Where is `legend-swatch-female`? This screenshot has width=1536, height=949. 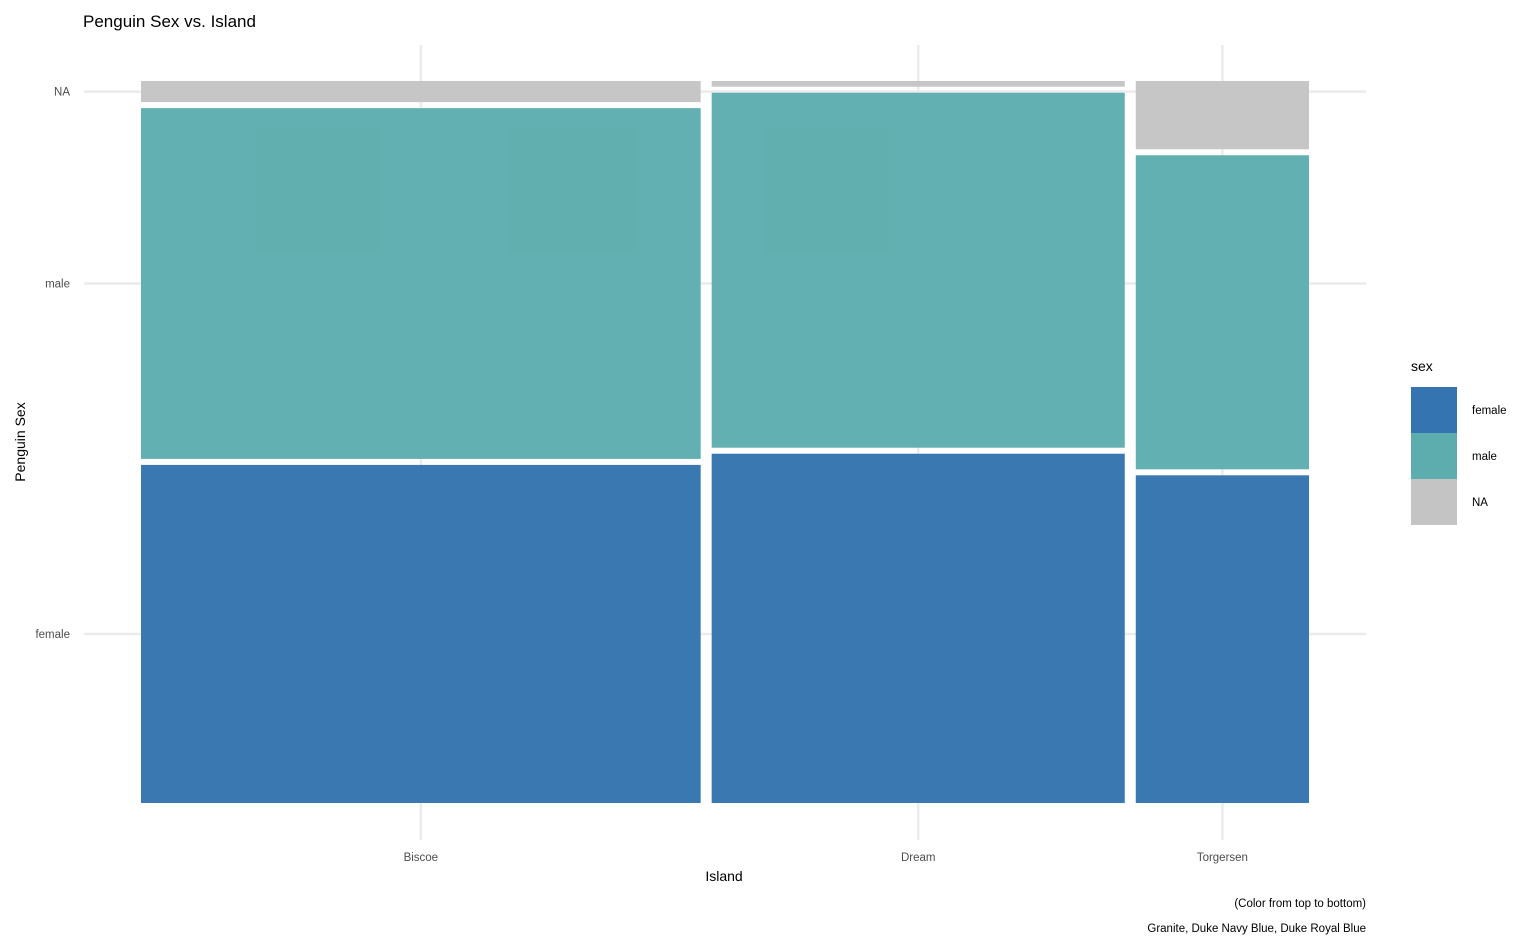
legend-swatch-female is located at coordinates (1434, 410).